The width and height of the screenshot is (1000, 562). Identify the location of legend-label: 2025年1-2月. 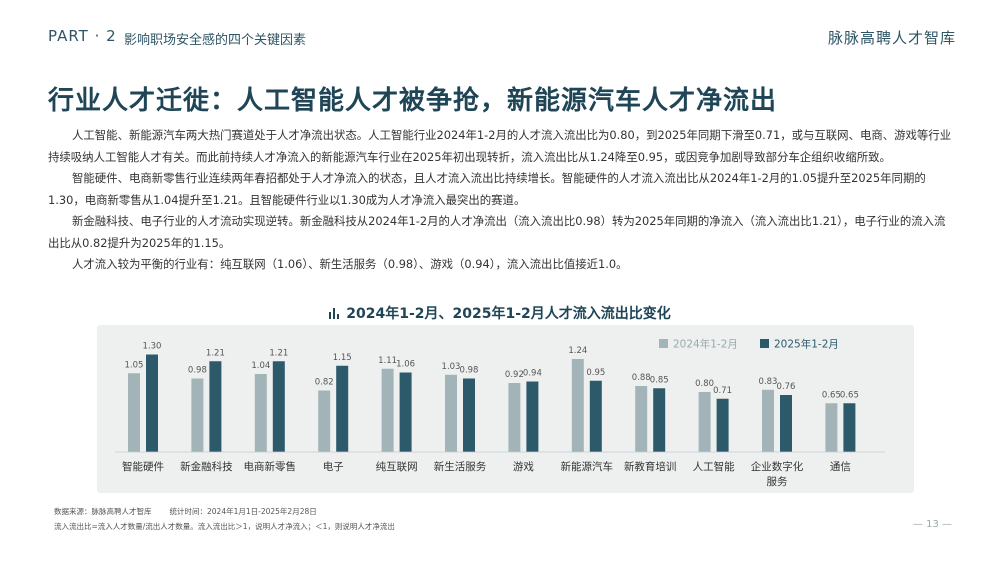
(806, 344).